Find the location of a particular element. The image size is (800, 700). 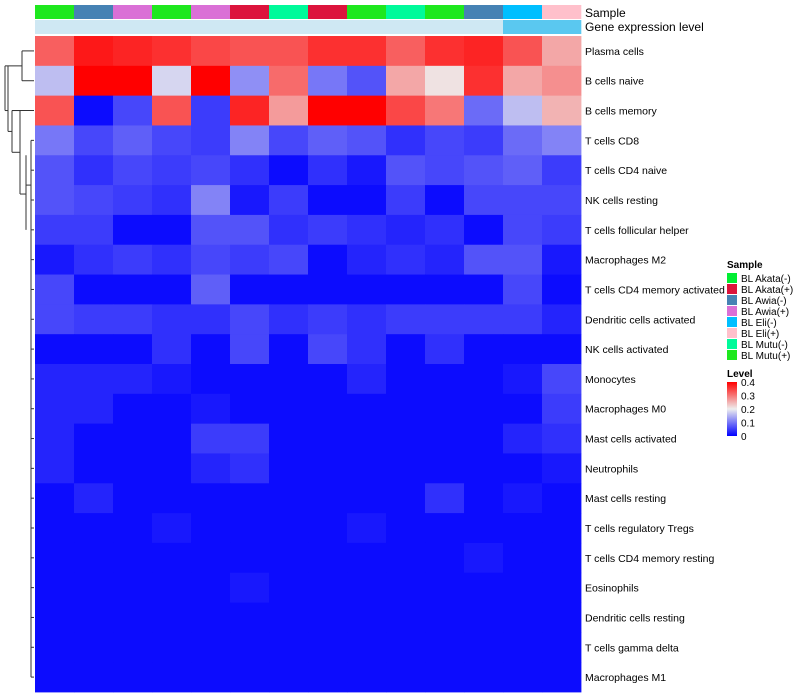

sample-legend-label: BL Awia(-) is located at coordinates (764, 301).